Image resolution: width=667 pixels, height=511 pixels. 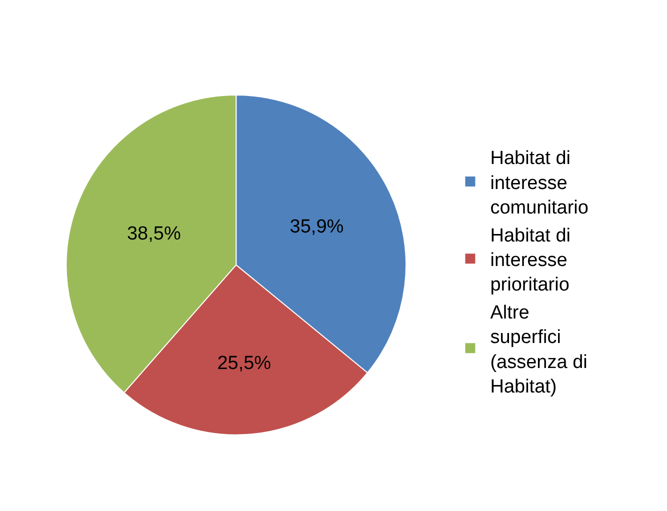 What do you see at coordinates (539, 183) in the screenshot?
I see `legend-label: Habitat di interesse comunitario` at bounding box center [539, 183].